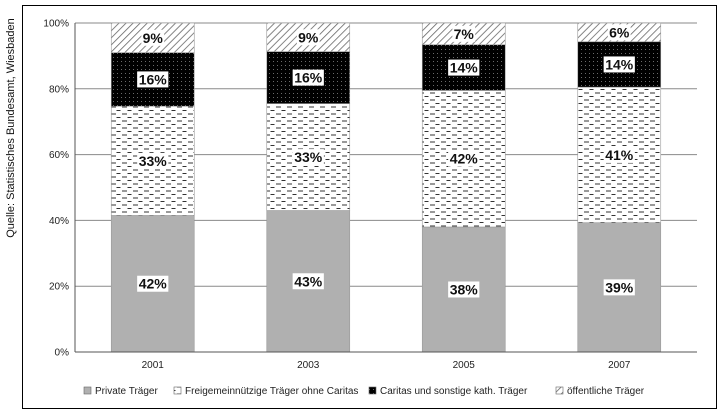 The image size is (727, 420). I want to click on data-label: 41%, so click(619, 155).